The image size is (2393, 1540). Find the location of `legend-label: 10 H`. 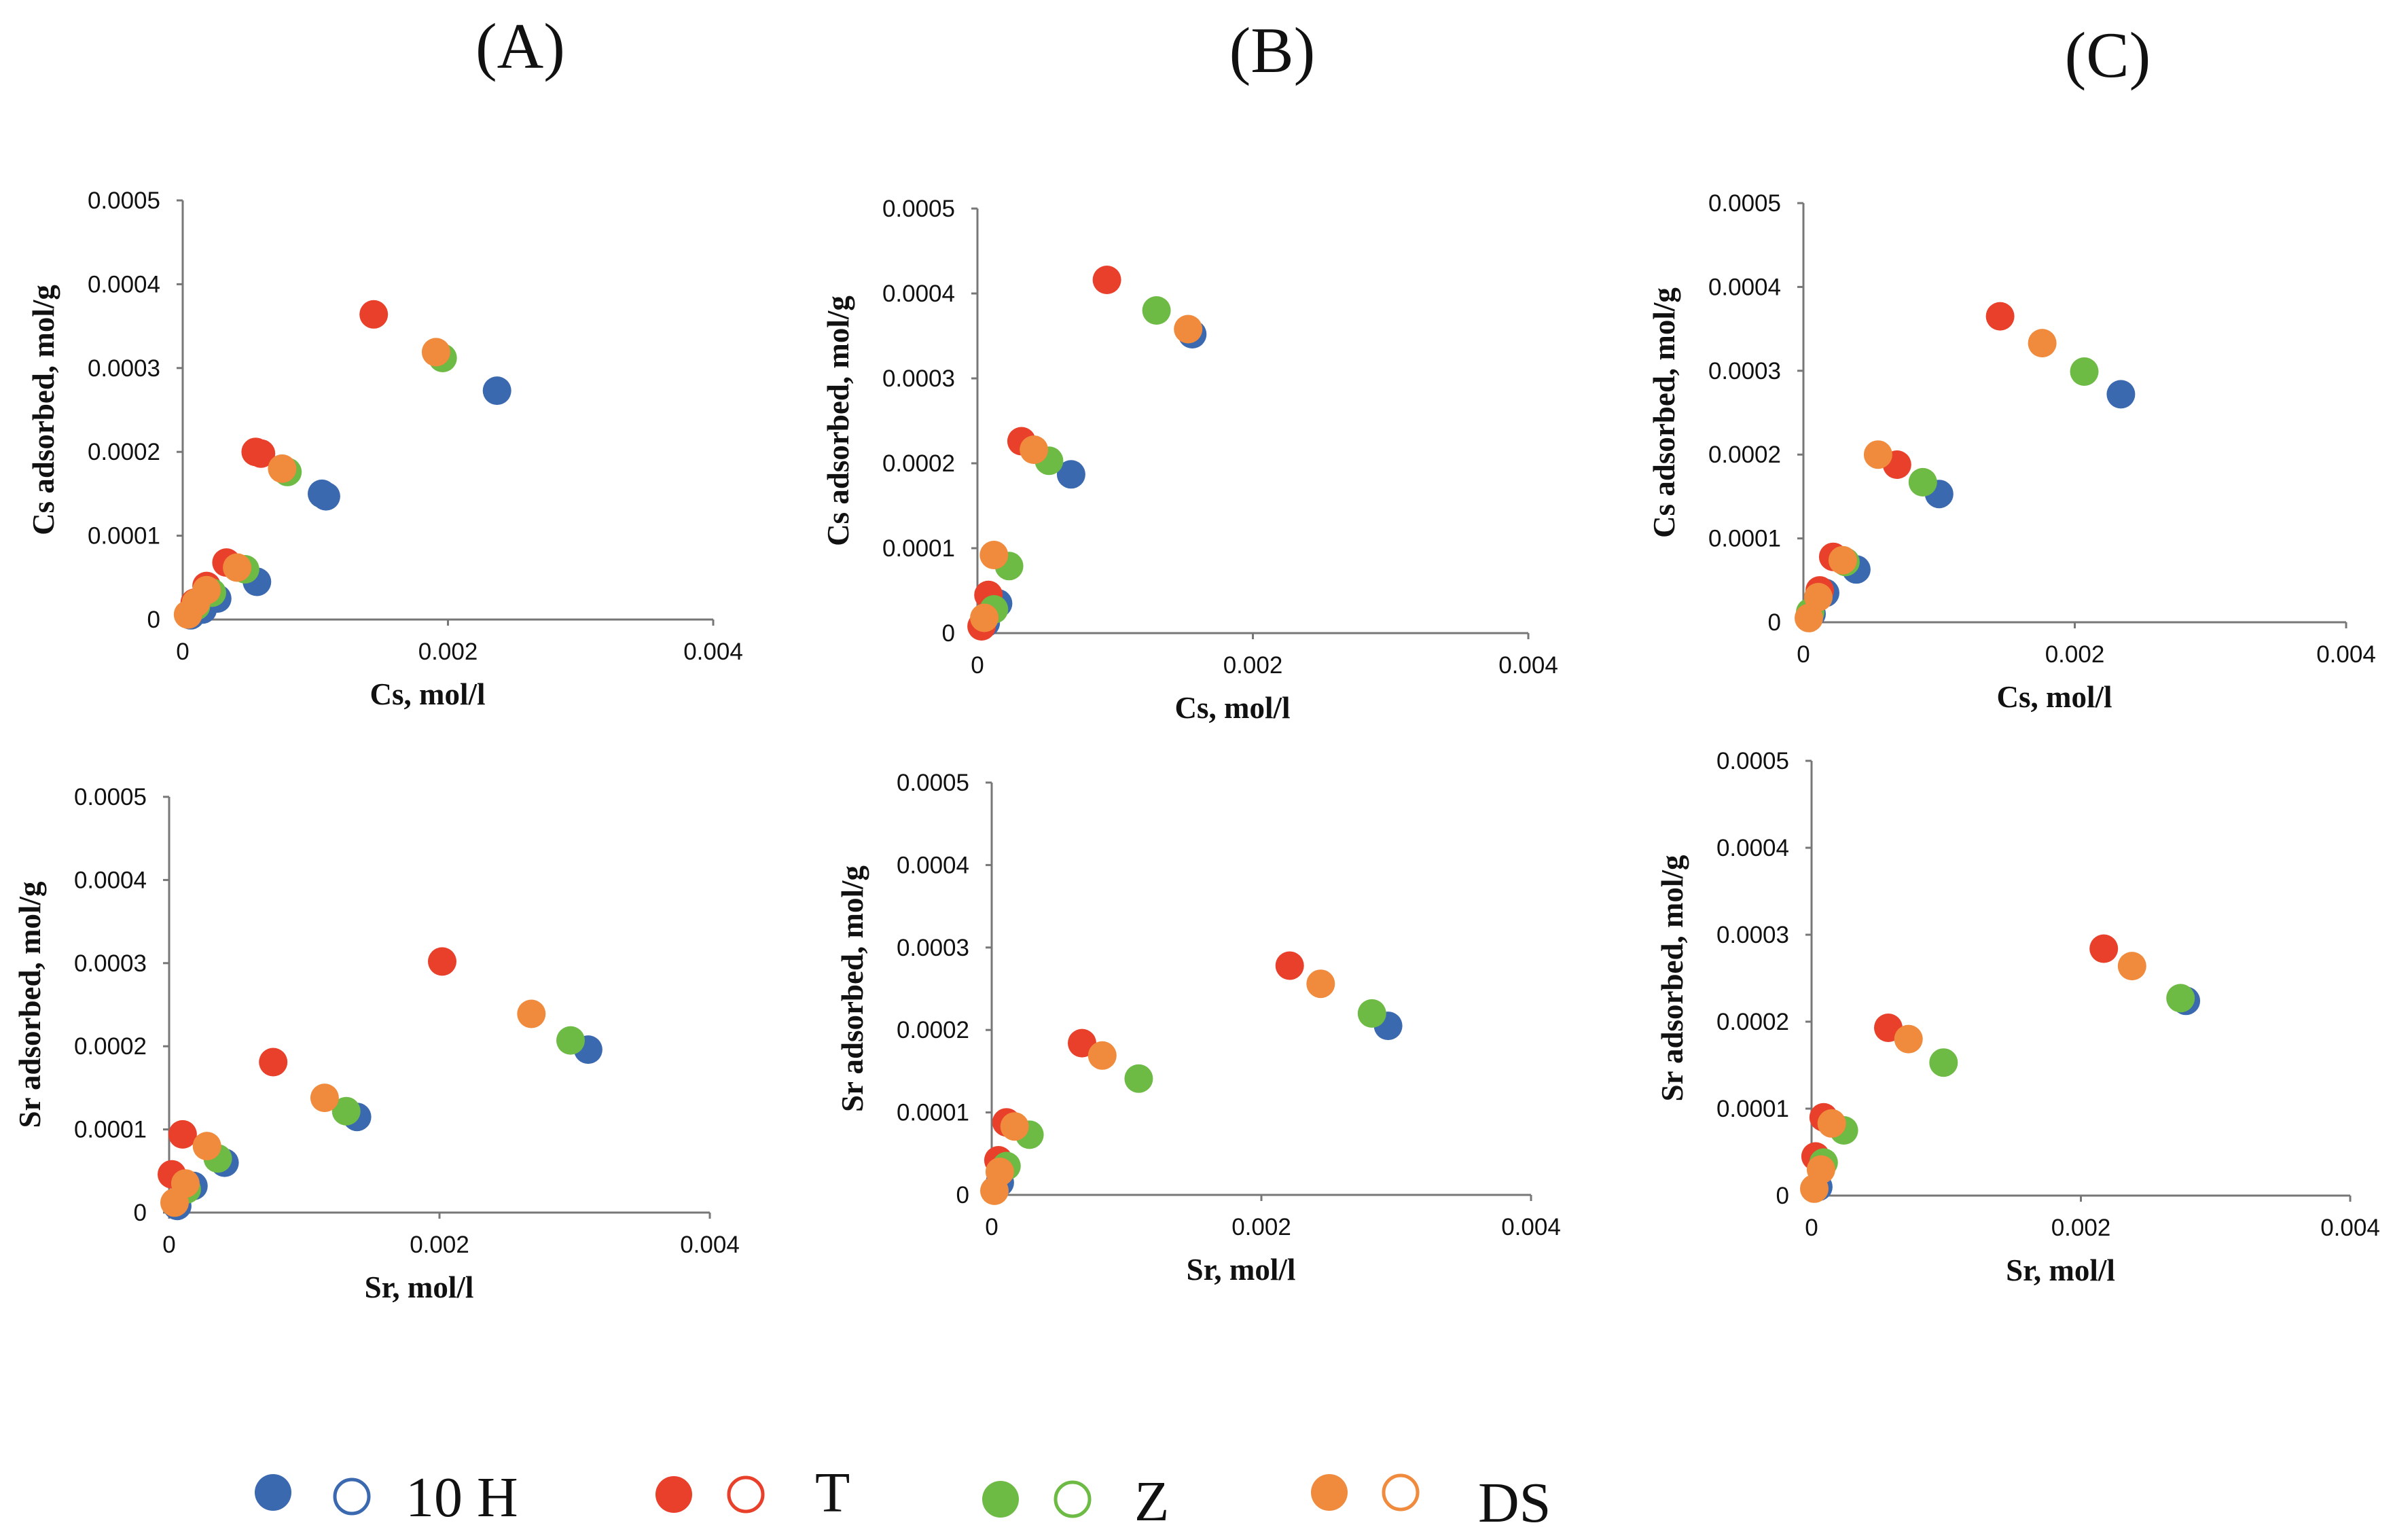

legend-label: 10 H is located at coordinates (462, 1497).